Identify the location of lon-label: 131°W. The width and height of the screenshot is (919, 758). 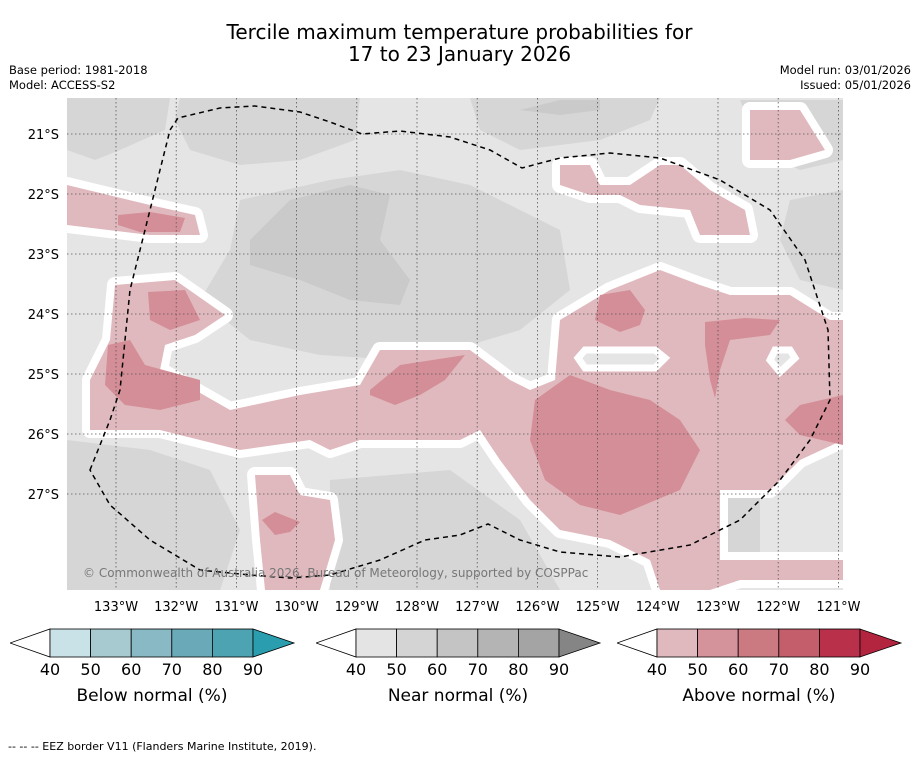
(236, 607).